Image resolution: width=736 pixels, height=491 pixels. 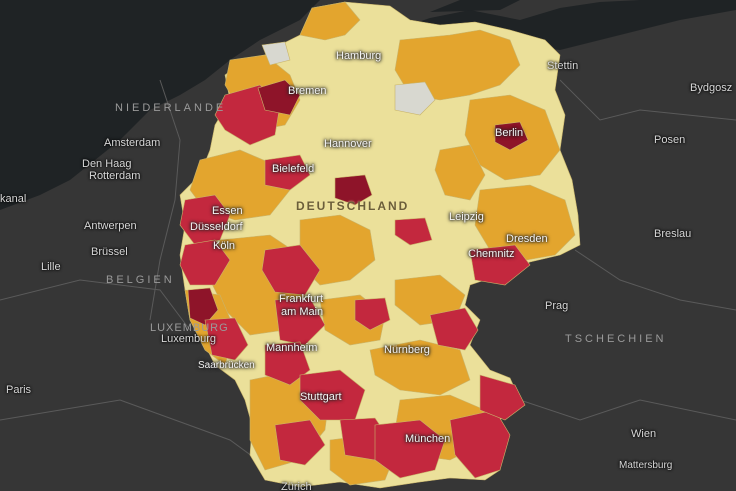 What do you see at coordinates (226, 365) in the screenshot?
I see `city-saarbruecken: Saarbrücken` at bounding box center [226, 365].